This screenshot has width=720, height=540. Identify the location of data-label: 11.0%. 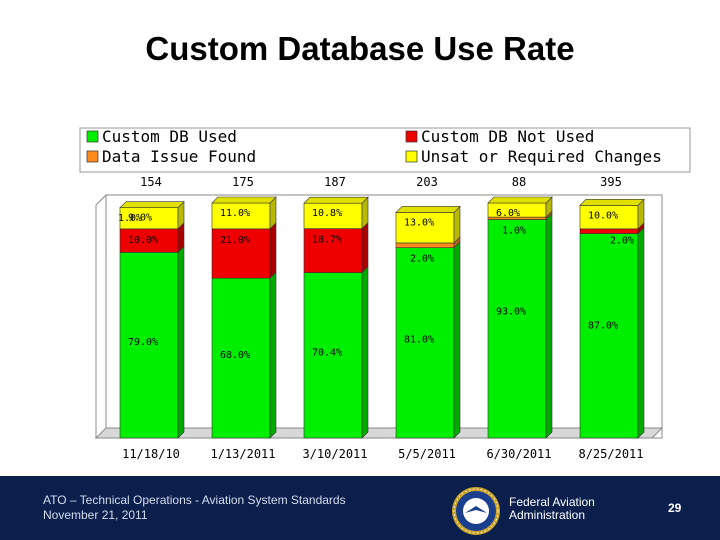
(235, 213).